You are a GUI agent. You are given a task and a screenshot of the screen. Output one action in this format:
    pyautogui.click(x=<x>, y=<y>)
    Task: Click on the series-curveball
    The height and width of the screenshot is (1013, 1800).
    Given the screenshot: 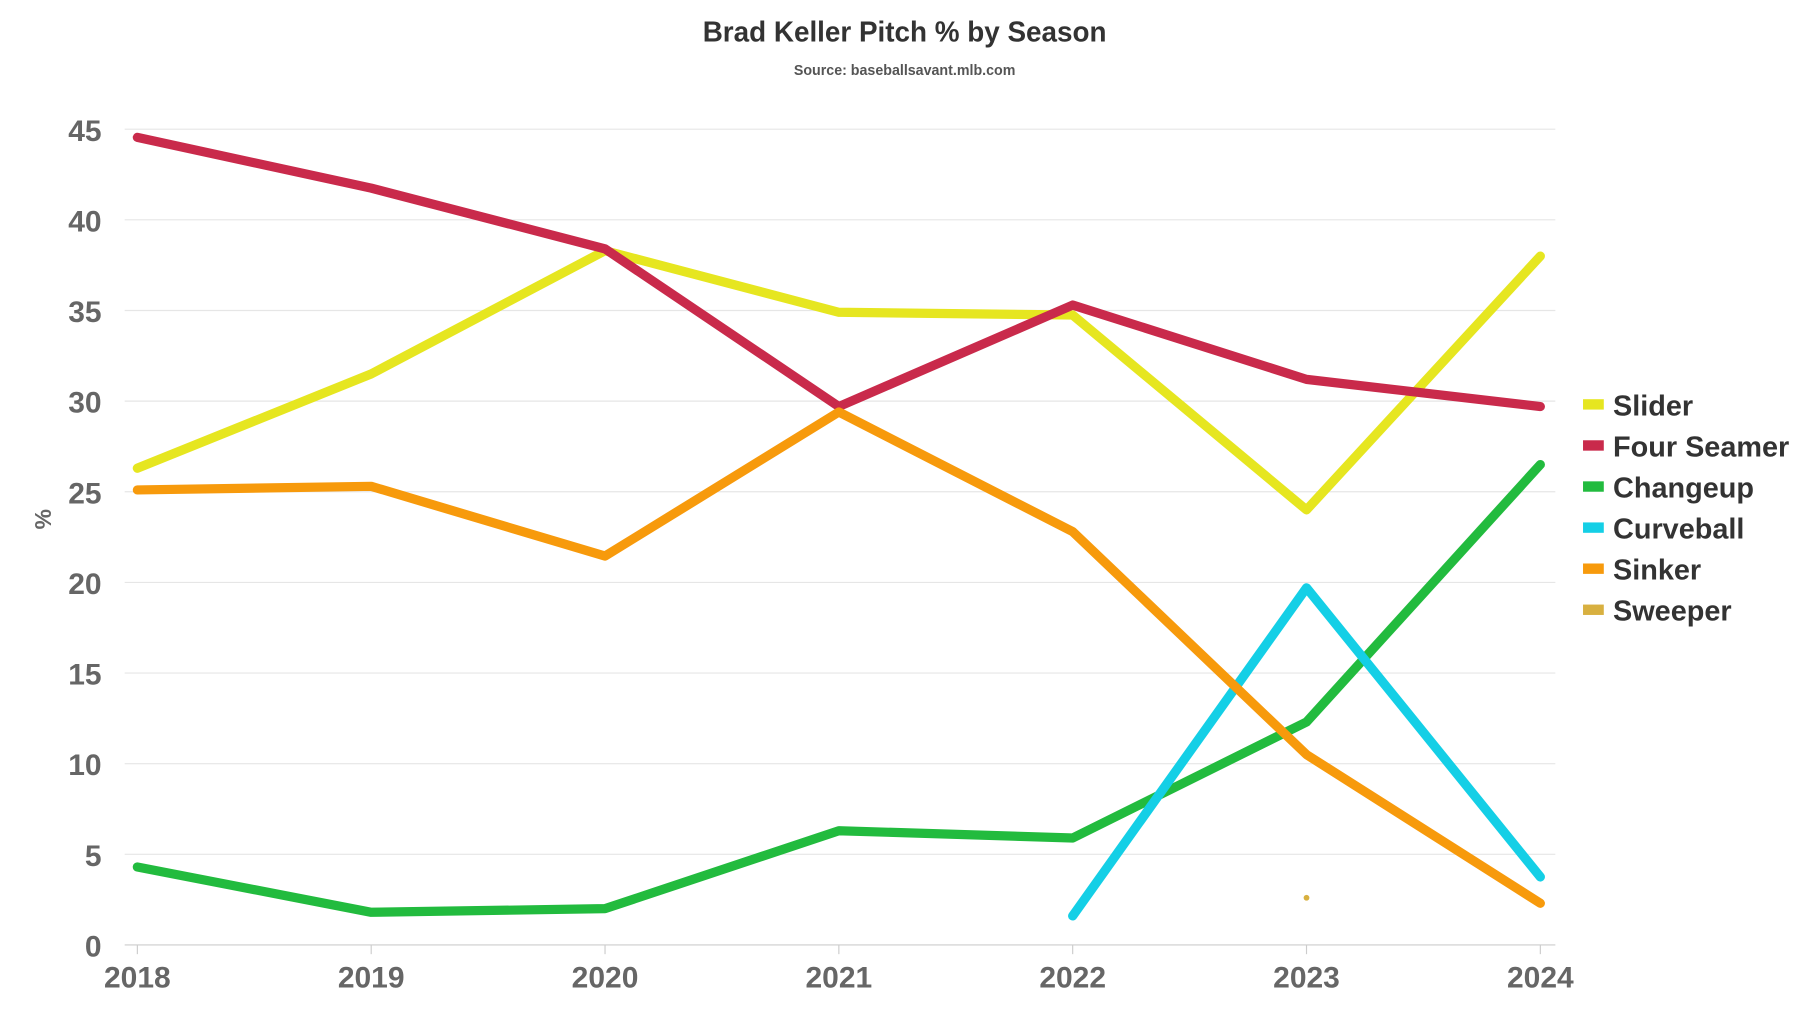 What is the action you would take?
    pyautogui.click(x=1306, y=752)
    